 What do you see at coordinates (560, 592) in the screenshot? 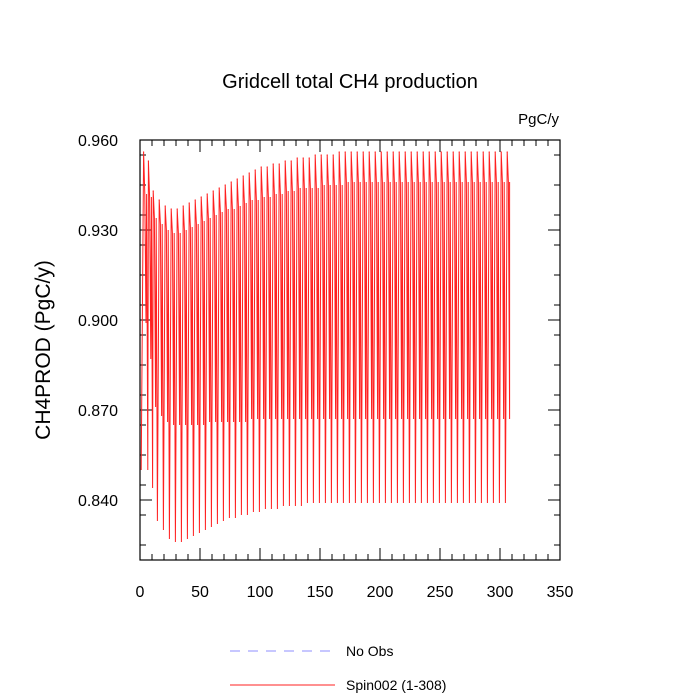
I see `x-tick-label: 350` at bounding box center [560, 592].